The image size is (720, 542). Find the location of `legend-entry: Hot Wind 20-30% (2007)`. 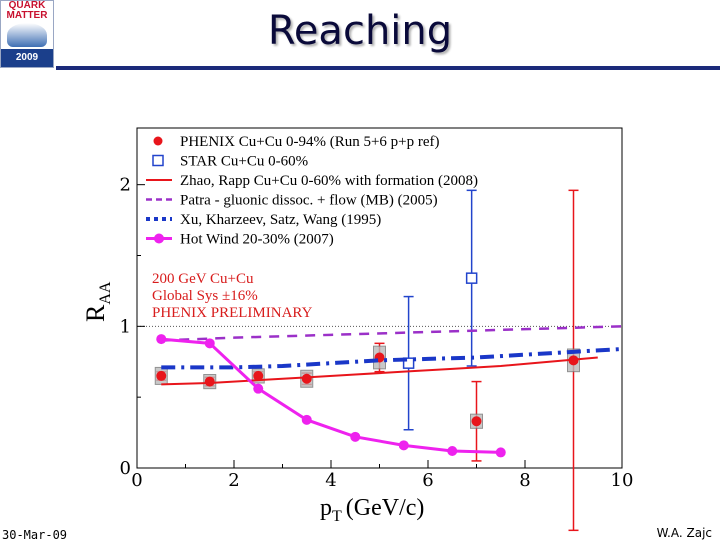

legend-entry: Hot Wind 20-30% (2007) is located at coordinates (257, 240).